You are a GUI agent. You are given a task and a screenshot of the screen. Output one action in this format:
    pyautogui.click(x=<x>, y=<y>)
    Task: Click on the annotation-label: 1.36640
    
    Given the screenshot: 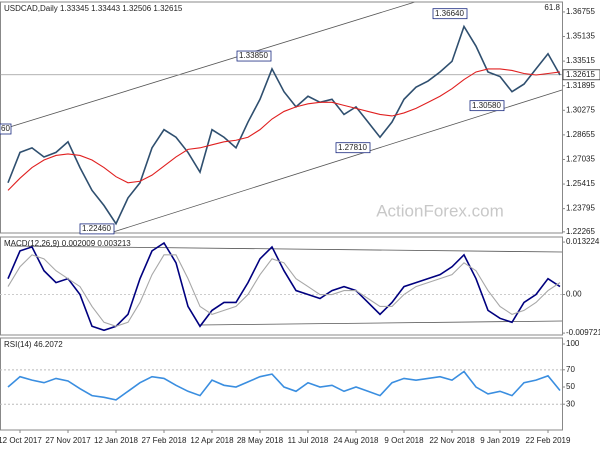 What is the action you would take?
    pyautogui.click(x=449, y=13)
    